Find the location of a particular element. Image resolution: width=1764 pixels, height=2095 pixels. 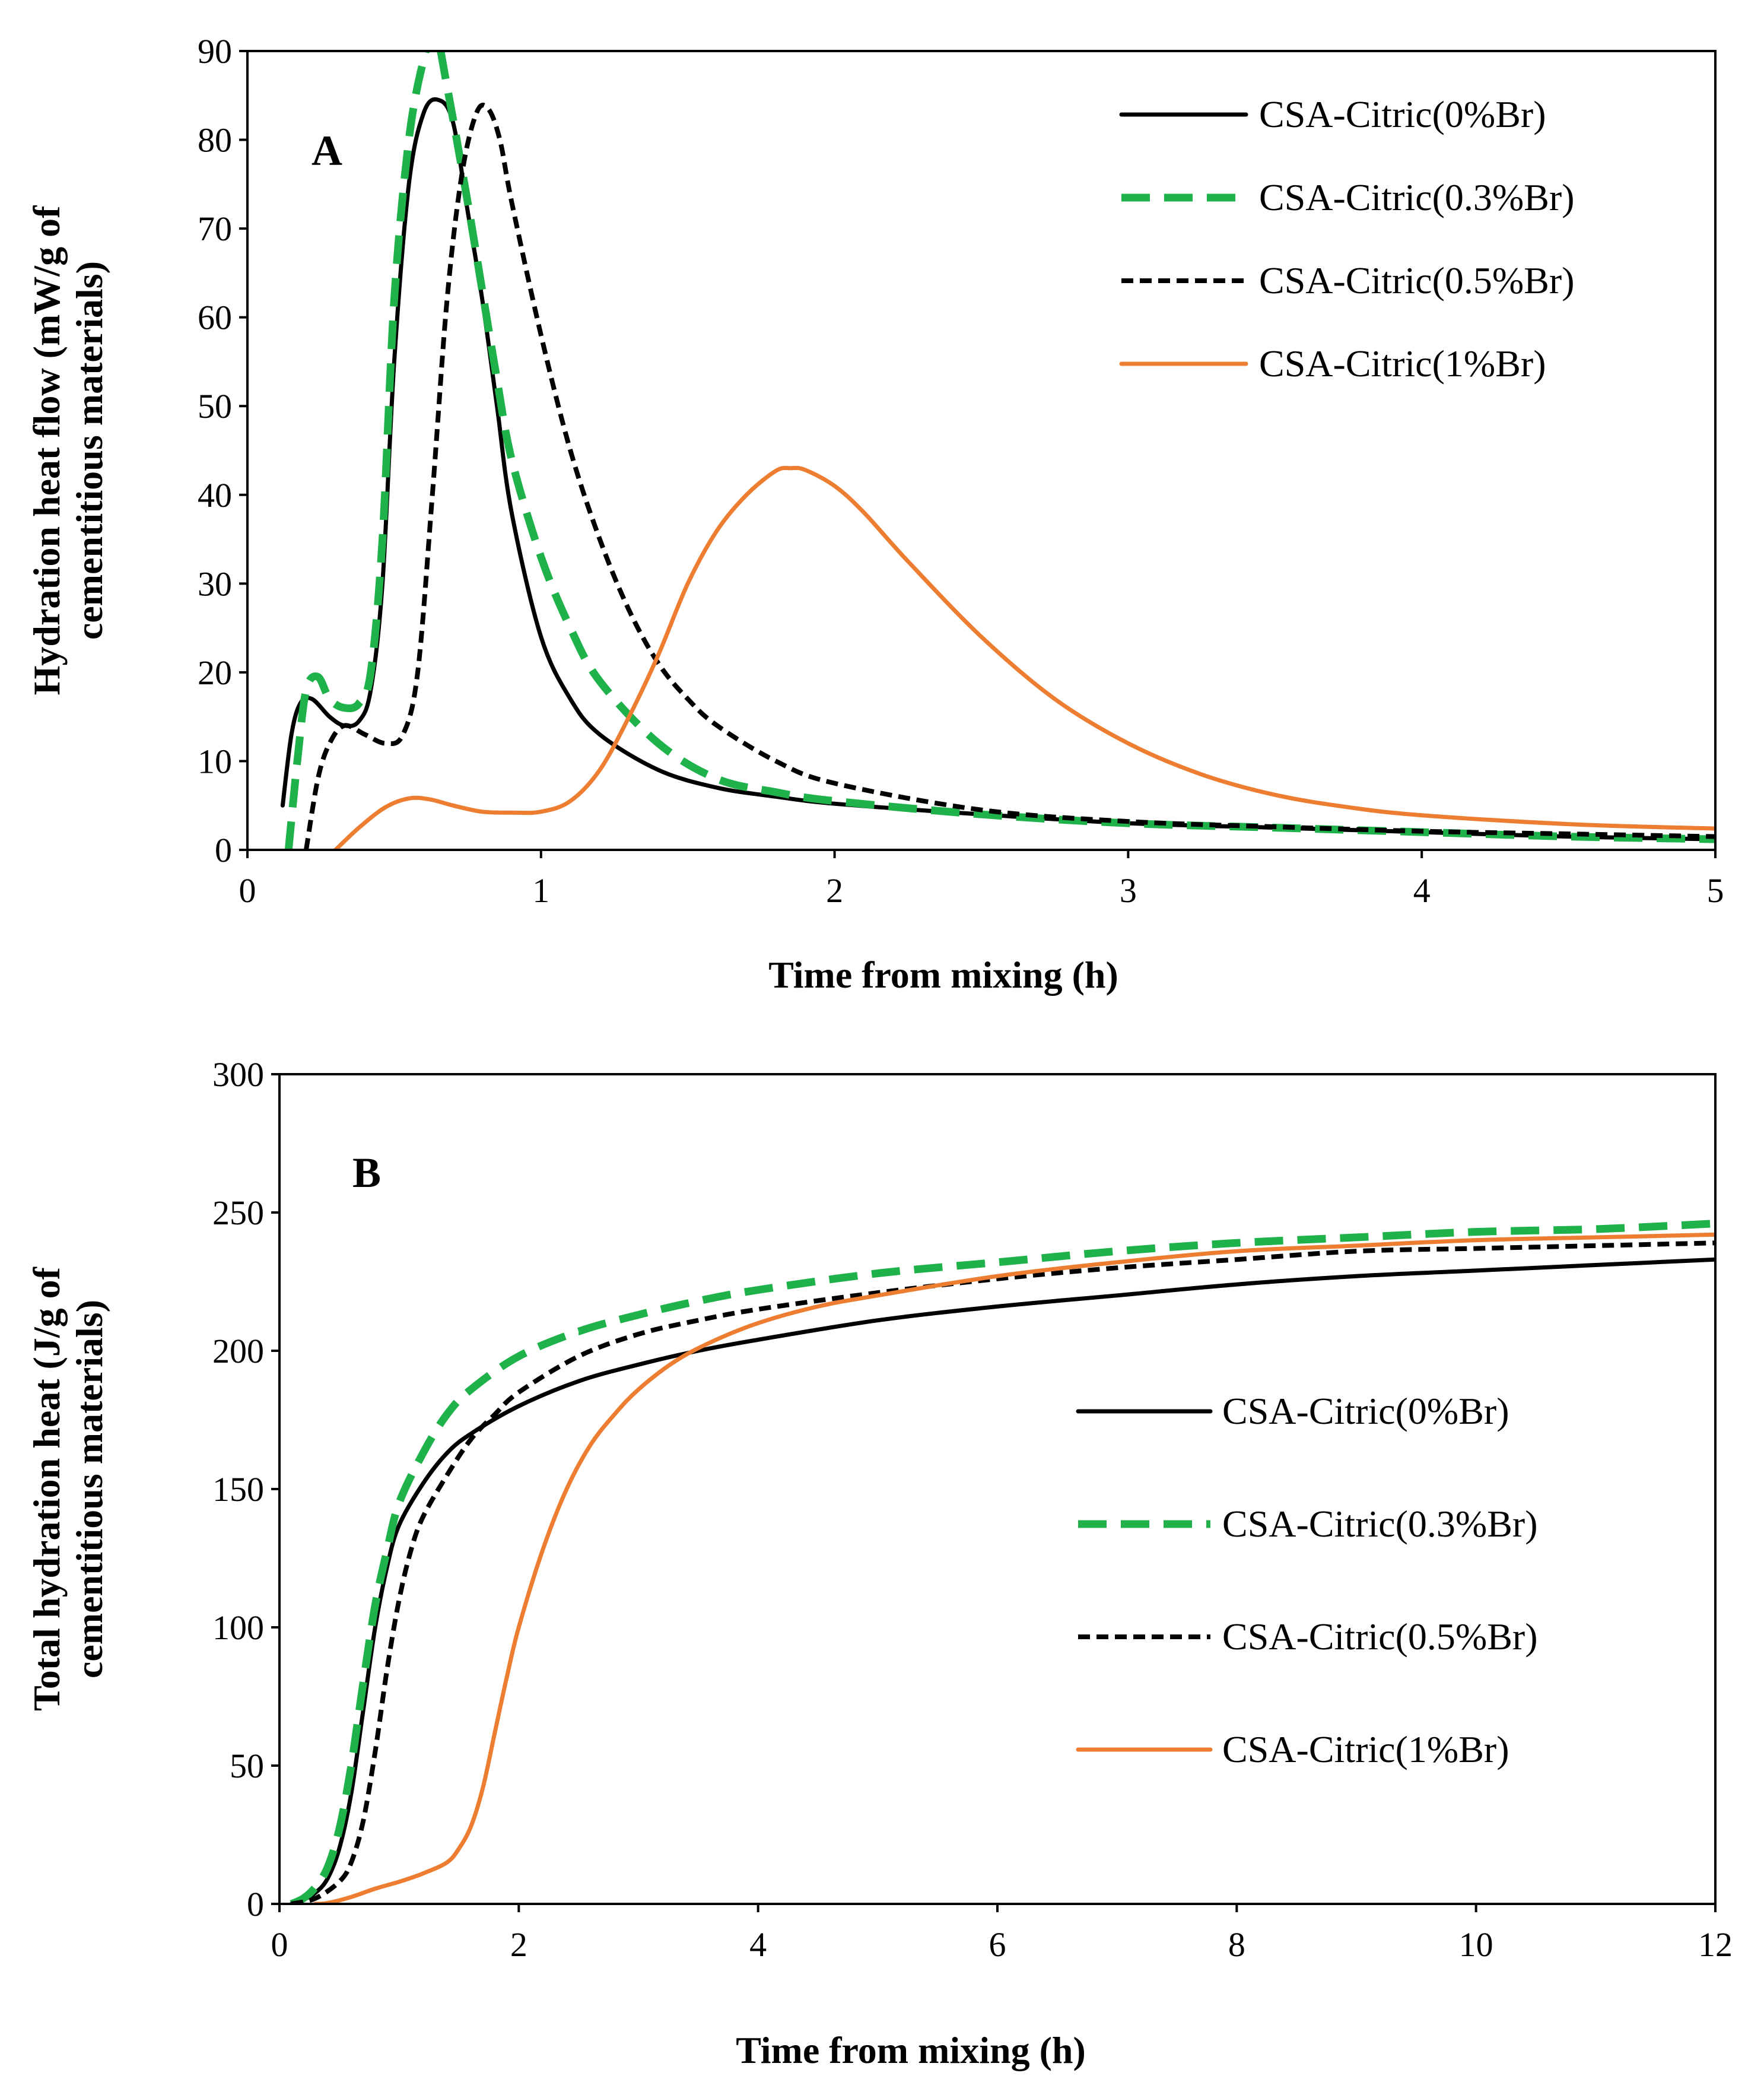

panel-b-x-tick-label: 12 is located at coordinates (1716, 1944).